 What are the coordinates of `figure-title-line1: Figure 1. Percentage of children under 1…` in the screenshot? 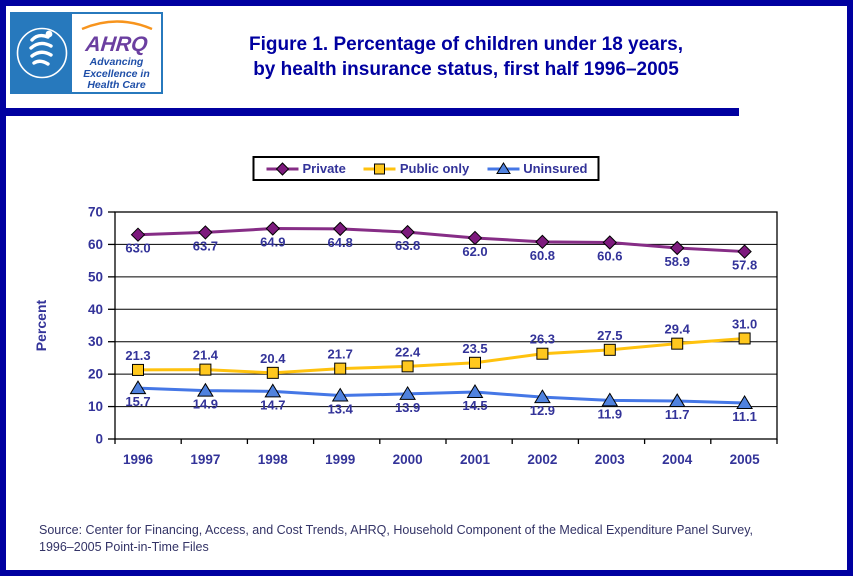 It's located at (466, 44).